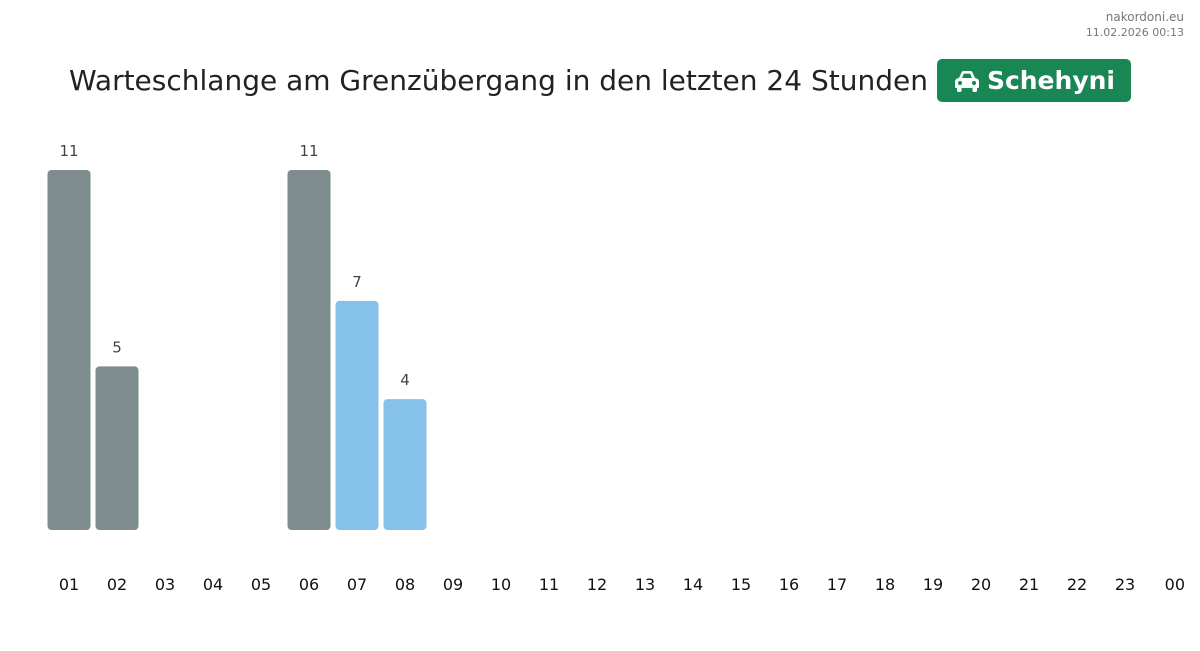 This screenshot has height=651, width=1200. What do you see at coordinates (885, 584) in the screenshot?
I see `x-tick-18: 18` at bounding box center [885, 584].